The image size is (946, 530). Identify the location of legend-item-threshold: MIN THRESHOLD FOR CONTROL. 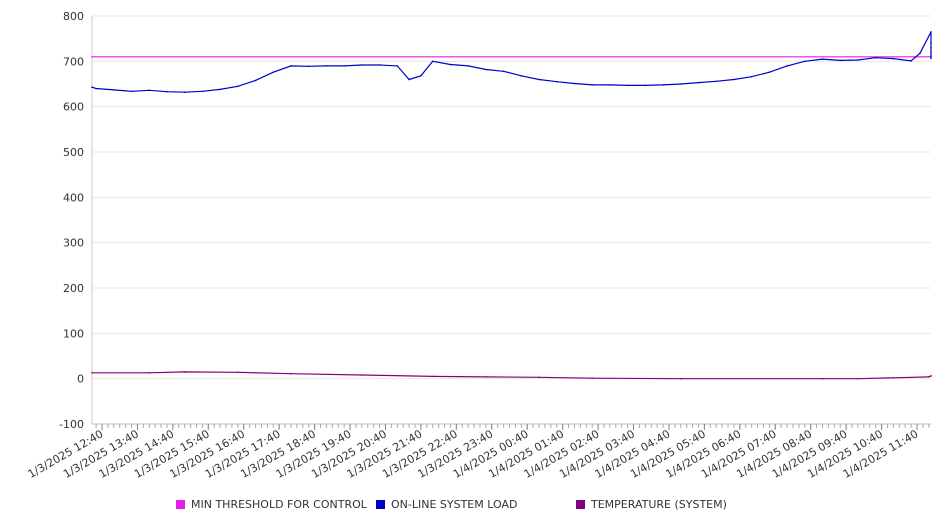
(271, 504).